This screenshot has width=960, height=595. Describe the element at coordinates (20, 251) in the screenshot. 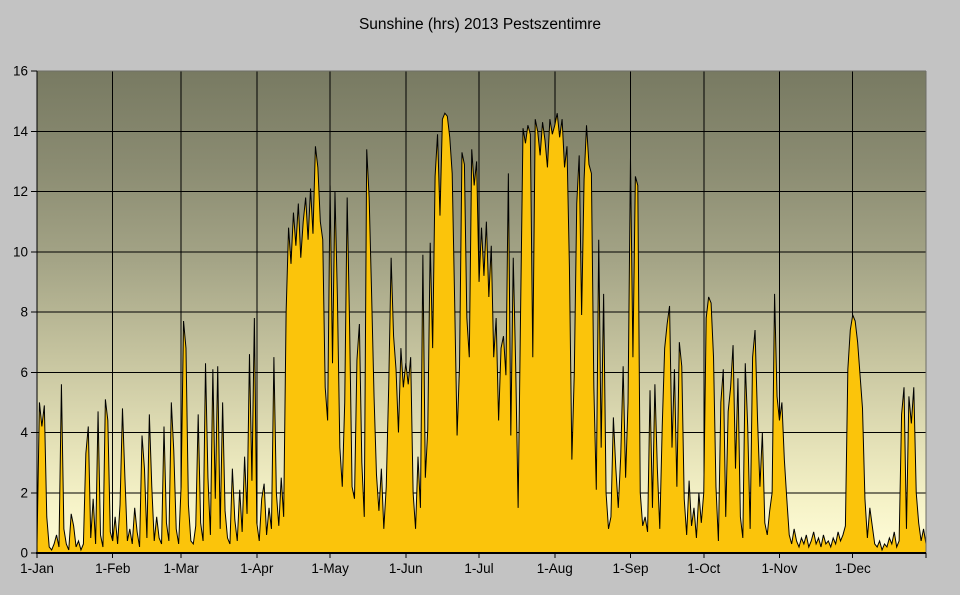

I see `y-axis-label: 10` at that location.